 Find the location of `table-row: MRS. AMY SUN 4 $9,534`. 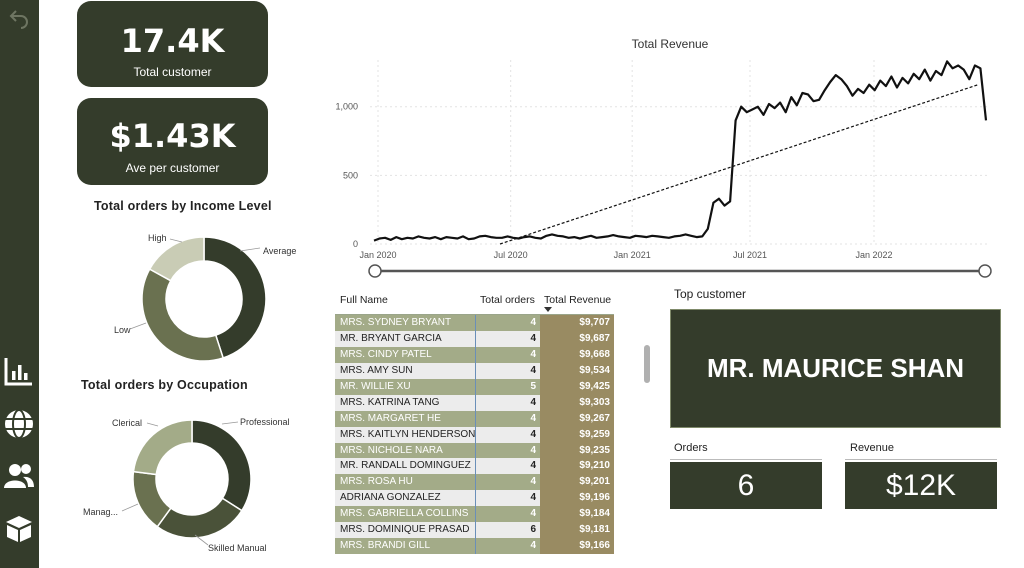

table-row: MRS. AMY SUN 4 $9,534 is located at coordinates (474, 370).